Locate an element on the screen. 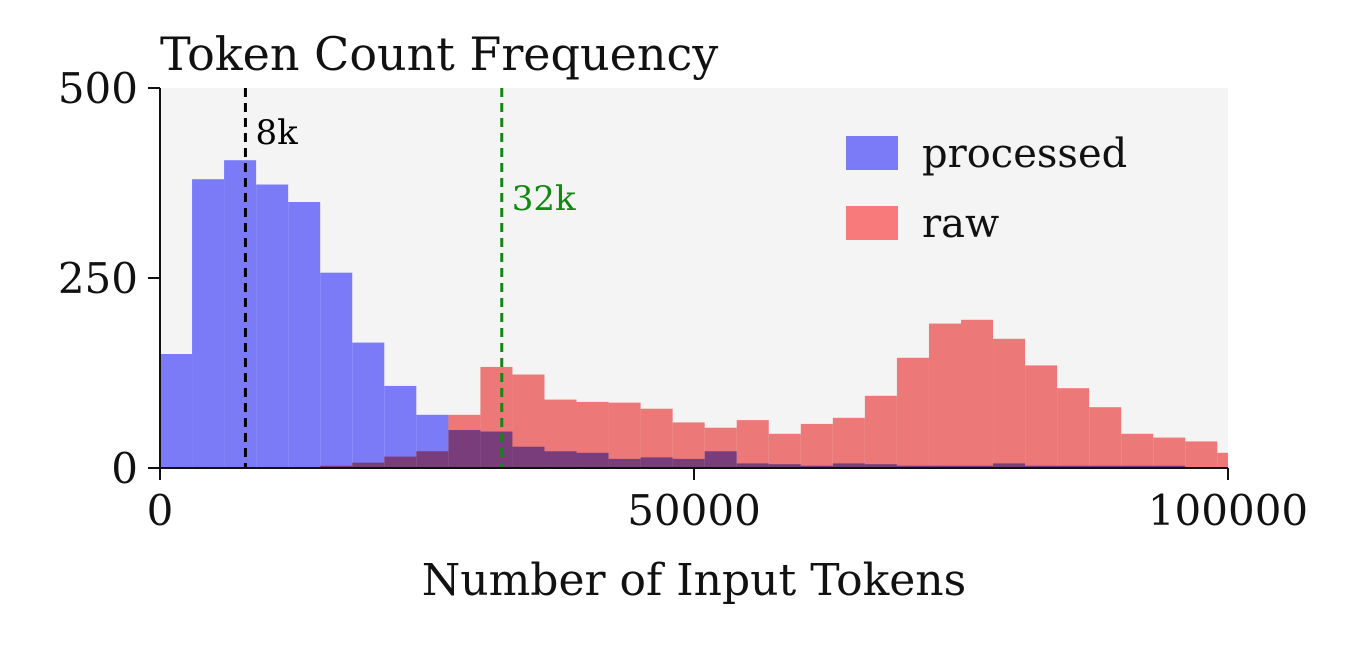 This screenshot has height=662, width=1361. y-tick-label: 500 is located at coordinates (98, 88).